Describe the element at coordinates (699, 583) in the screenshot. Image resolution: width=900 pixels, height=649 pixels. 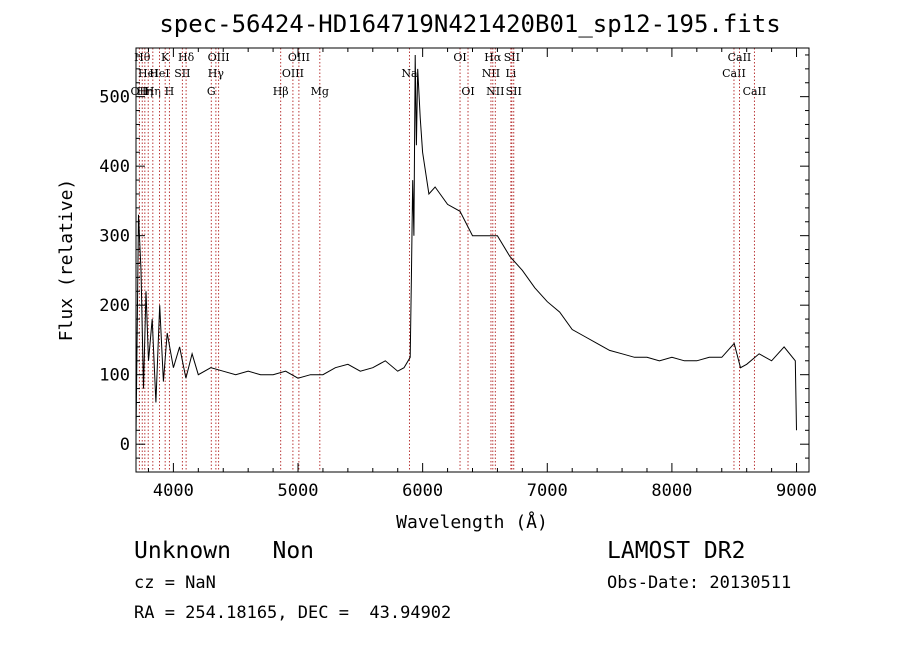
I see `obs-date: Obs-Date: 20130511` at that location.